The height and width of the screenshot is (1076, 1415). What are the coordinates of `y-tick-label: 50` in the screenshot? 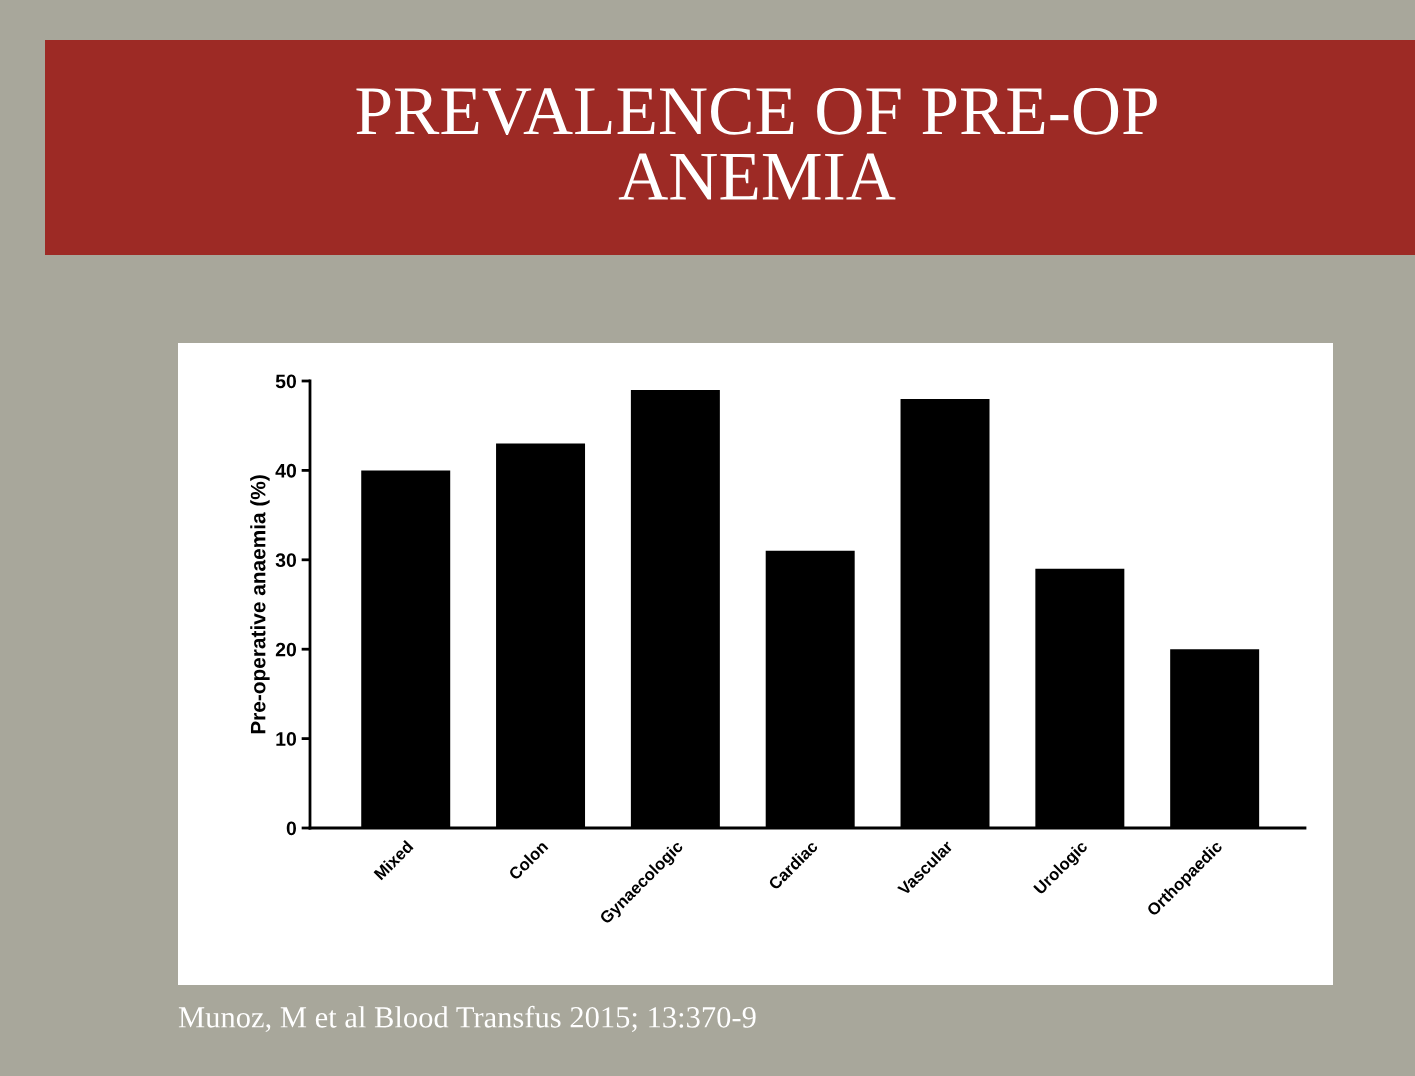 It's located at (286, 381).